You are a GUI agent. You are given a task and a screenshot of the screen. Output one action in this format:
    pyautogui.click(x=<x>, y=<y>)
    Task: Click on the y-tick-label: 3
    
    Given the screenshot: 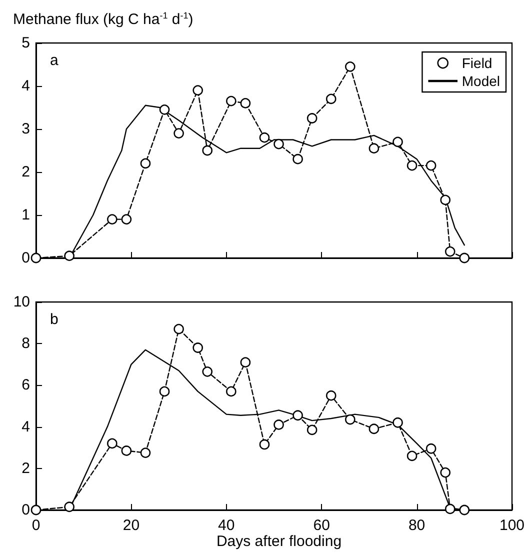 What is the action you would take?
    pyautogui.click(x=26, y=129)
    